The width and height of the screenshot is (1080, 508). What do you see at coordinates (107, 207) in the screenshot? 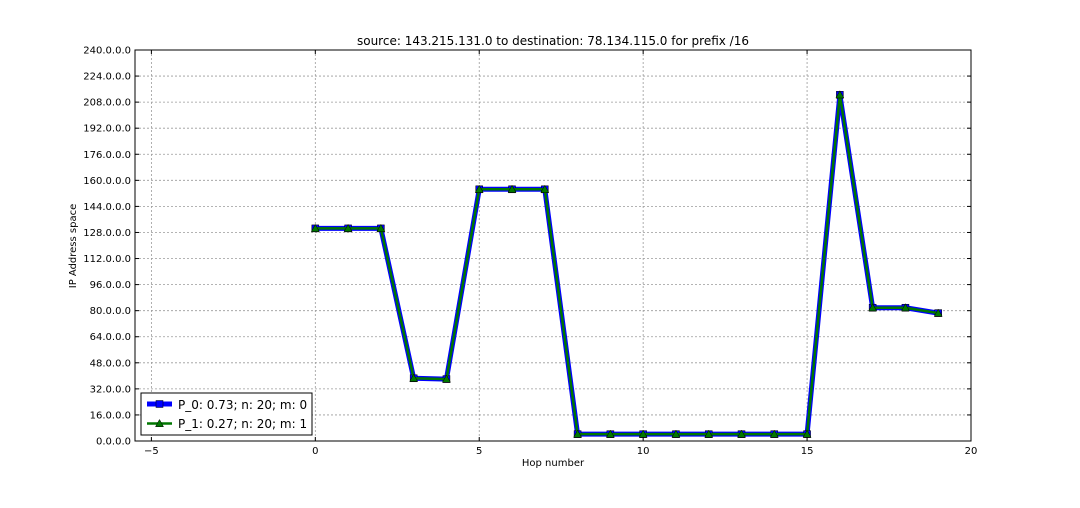
I see `y-tick-label: 144.0.0.0` at bounding box center [107, 207].